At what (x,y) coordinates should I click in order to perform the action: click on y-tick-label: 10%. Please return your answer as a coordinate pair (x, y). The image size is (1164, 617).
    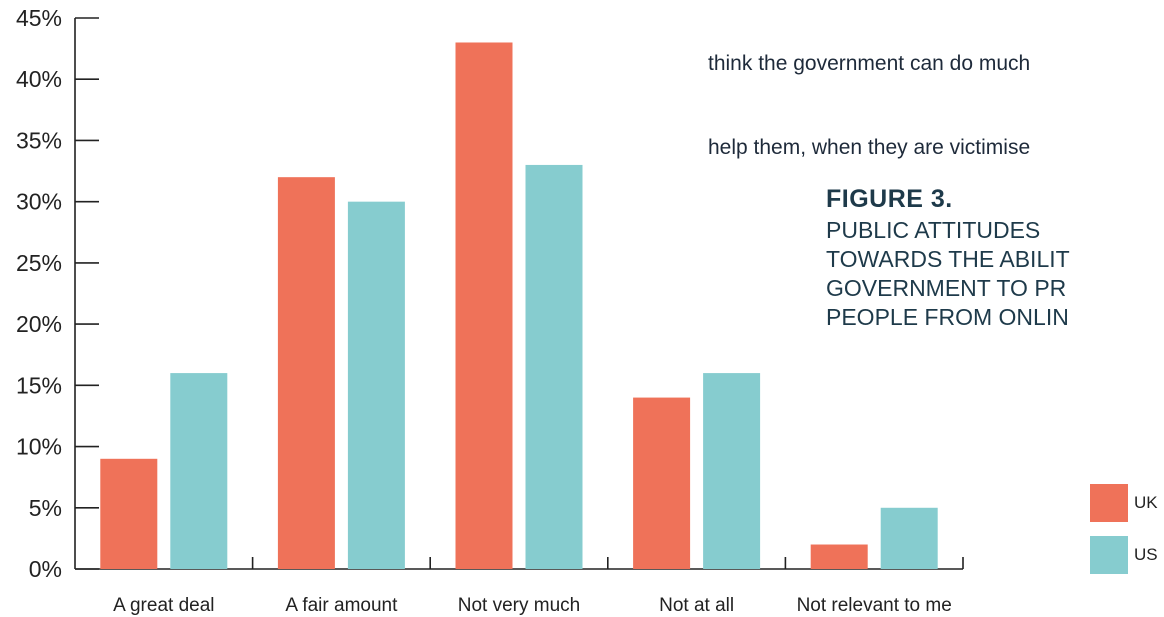
    Looking at the image, I should click on (39, 447).